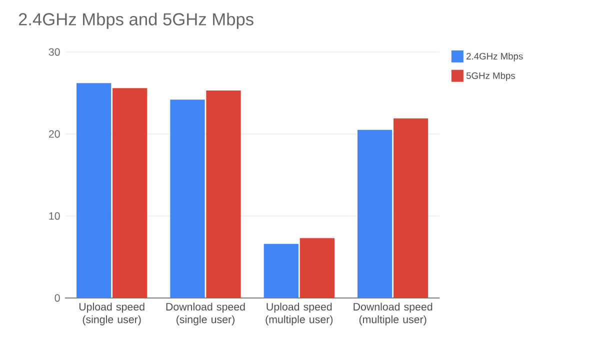  Describe the element at coordinates (299, 314) in the screenshot. I see `x-tick-label: Upload speed (multiple user)` at that location.